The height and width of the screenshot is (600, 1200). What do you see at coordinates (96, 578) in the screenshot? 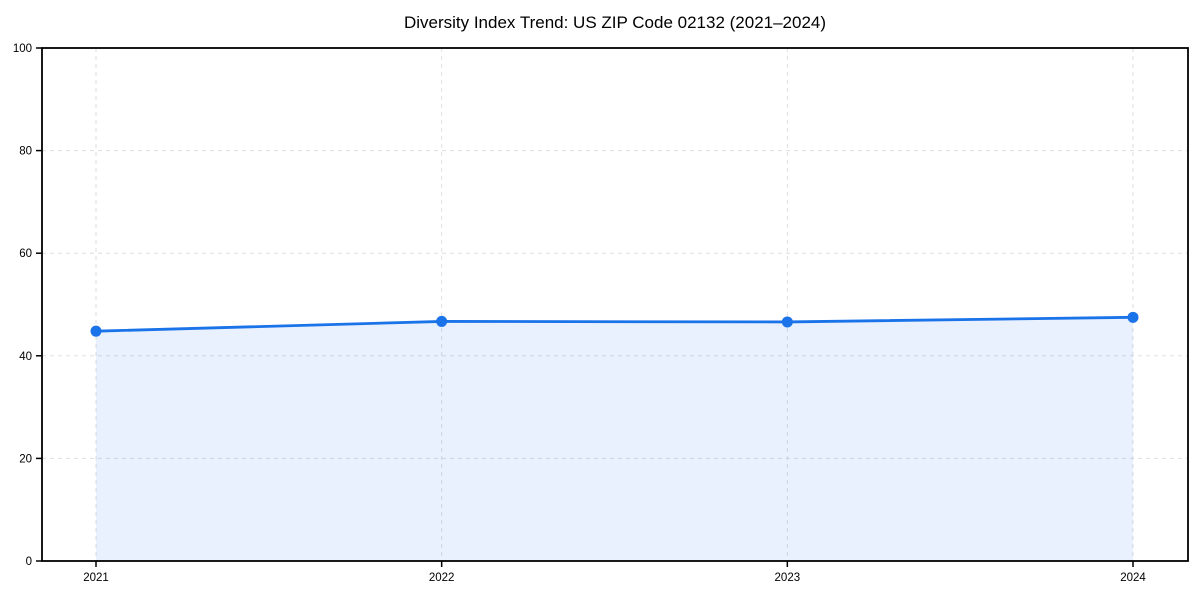
I see `x-tick-label: 2021` at bounding box center [96, 578].